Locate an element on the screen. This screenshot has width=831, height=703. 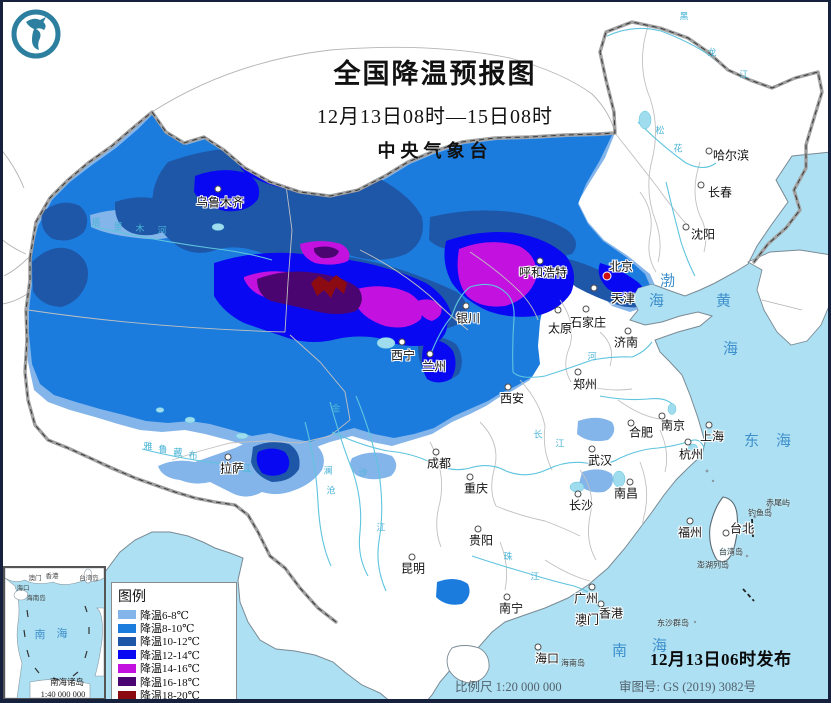
city-label: 上海 is located at coordinates (712, 436).